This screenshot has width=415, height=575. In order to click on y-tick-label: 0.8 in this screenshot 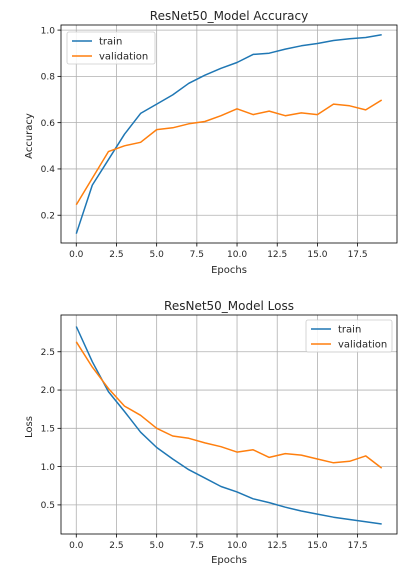, I will do `click(48, 78)`.